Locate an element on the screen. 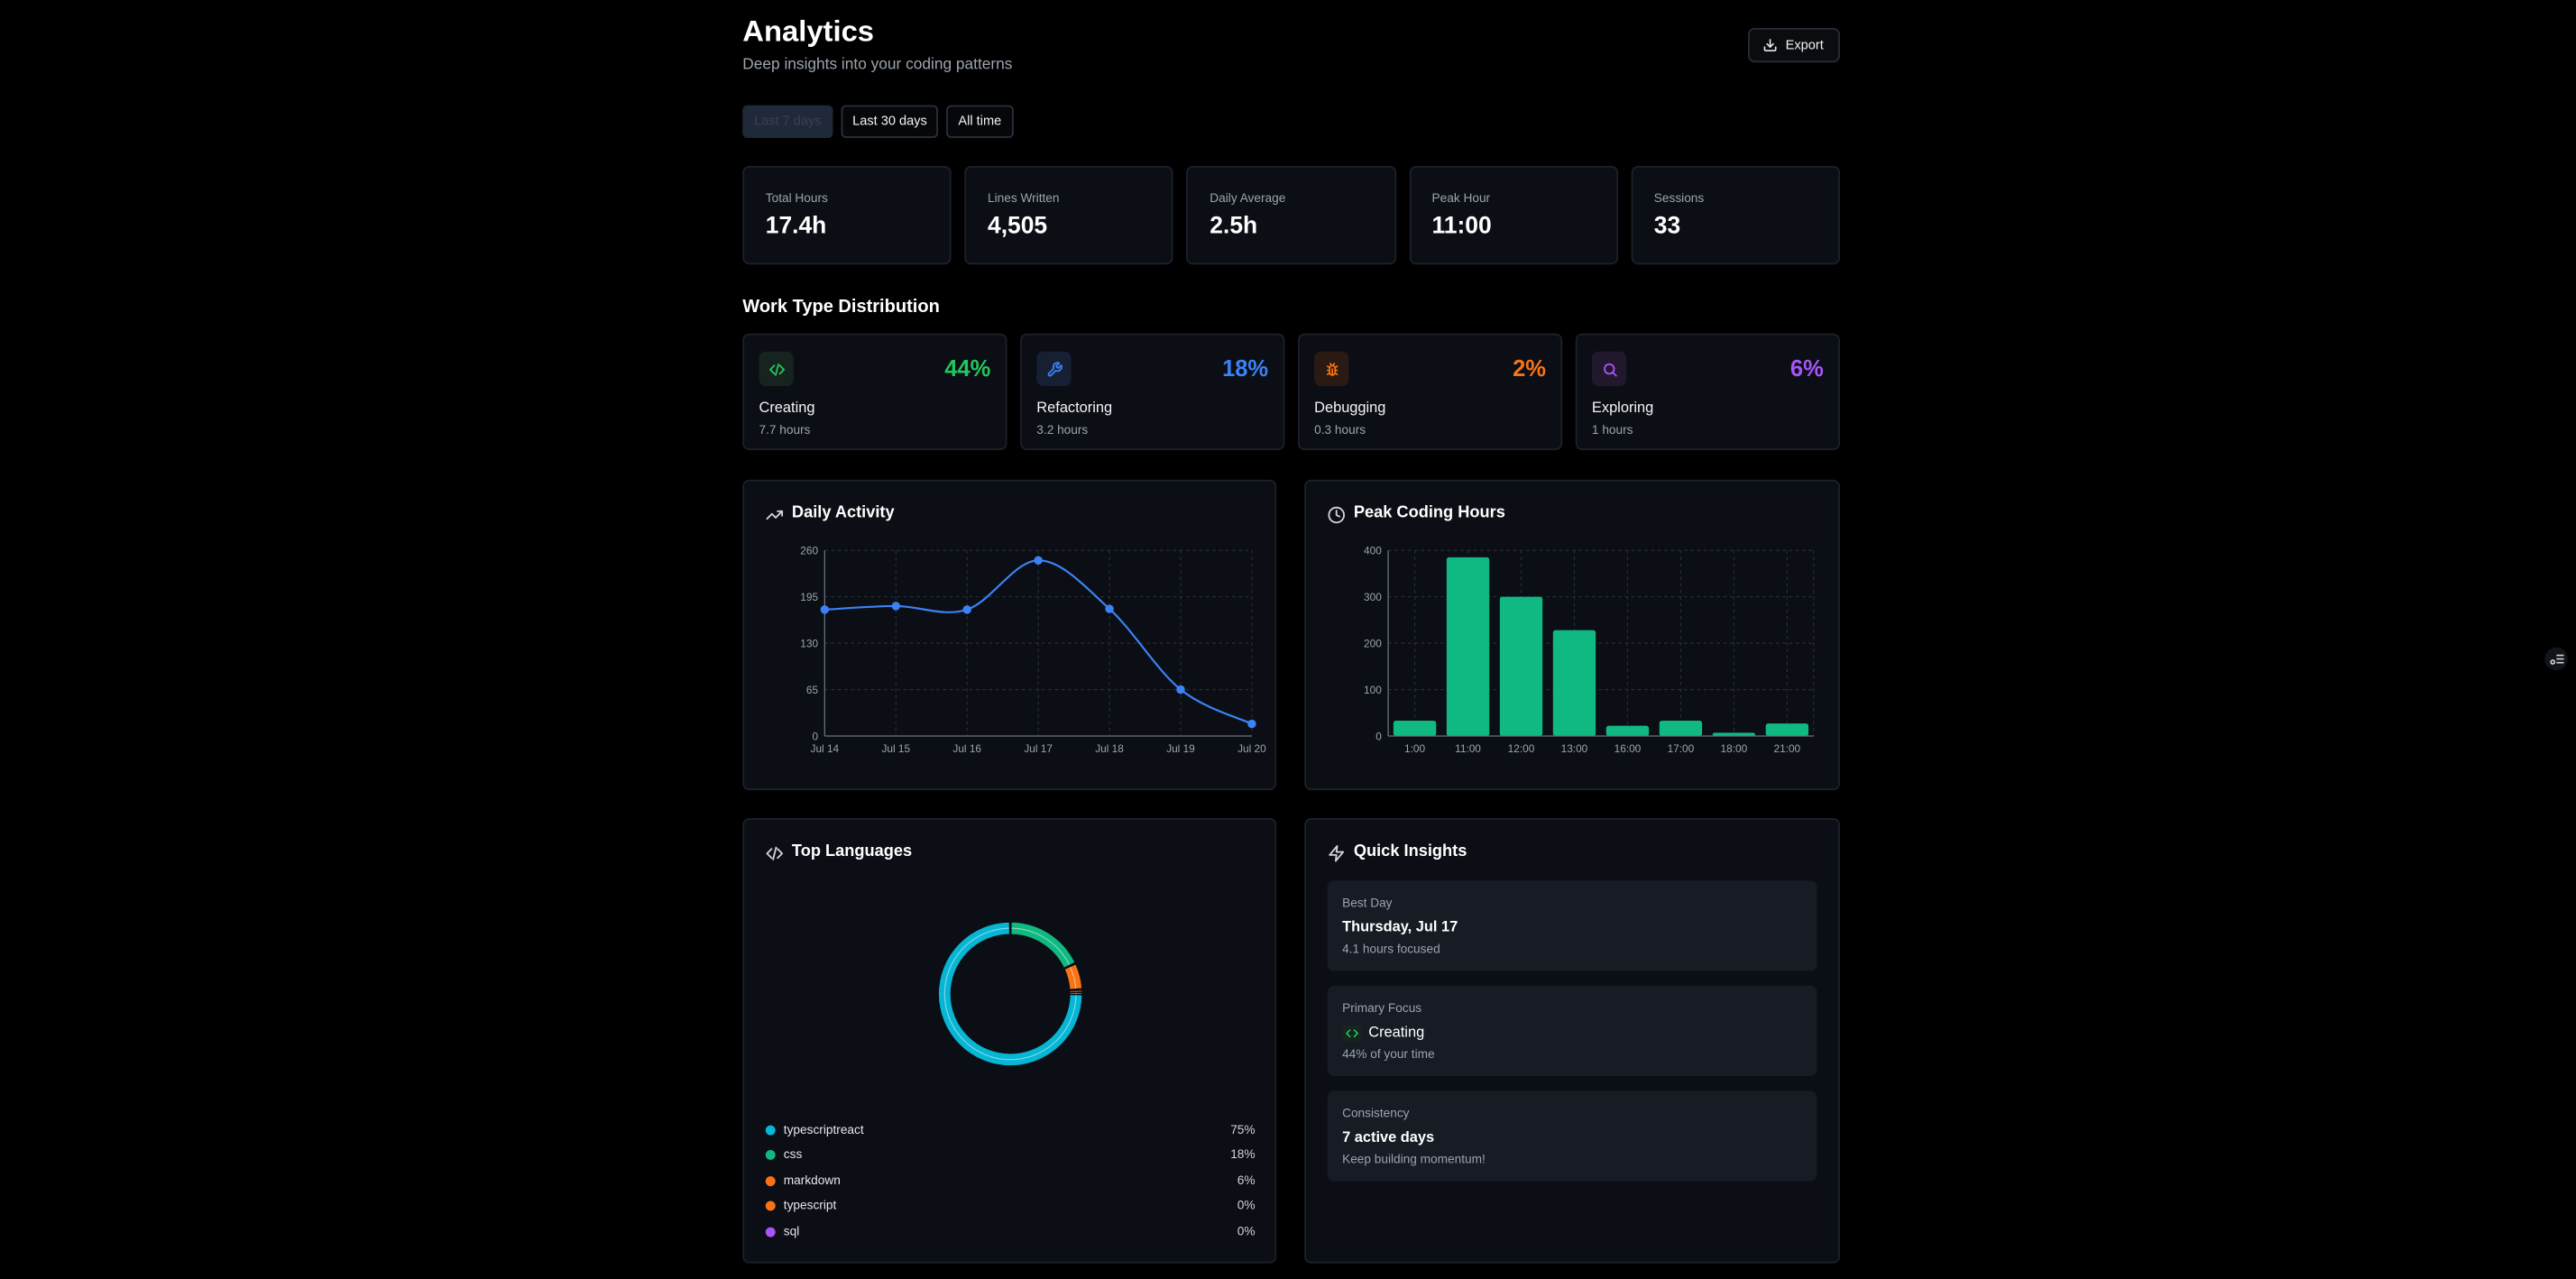  donut-slice is located at coordinates (1043, 945).